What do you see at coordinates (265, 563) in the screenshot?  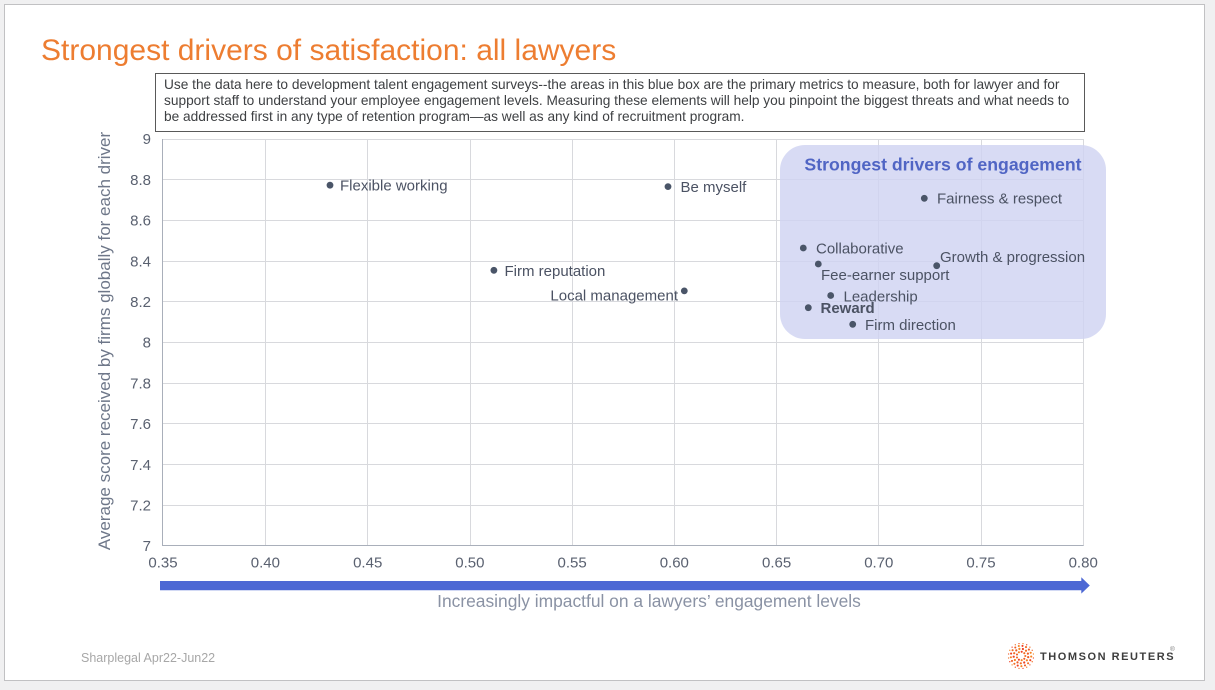 I see `svg-text: 0.40` at bounding box center [265, 563].